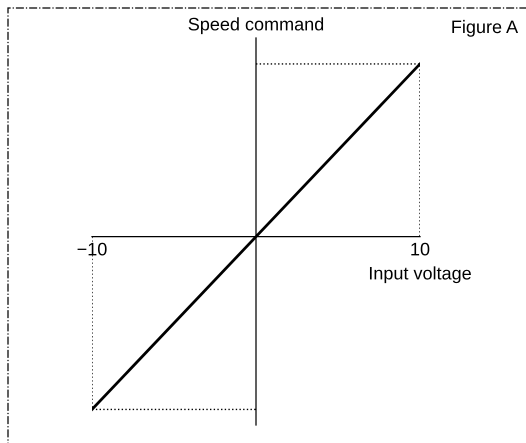 Image resolution: width=526 pixels, height=443 pixels. Describe the element at coordinates (485, 28) in the screenshot. I see `text: Figure A` at that location.